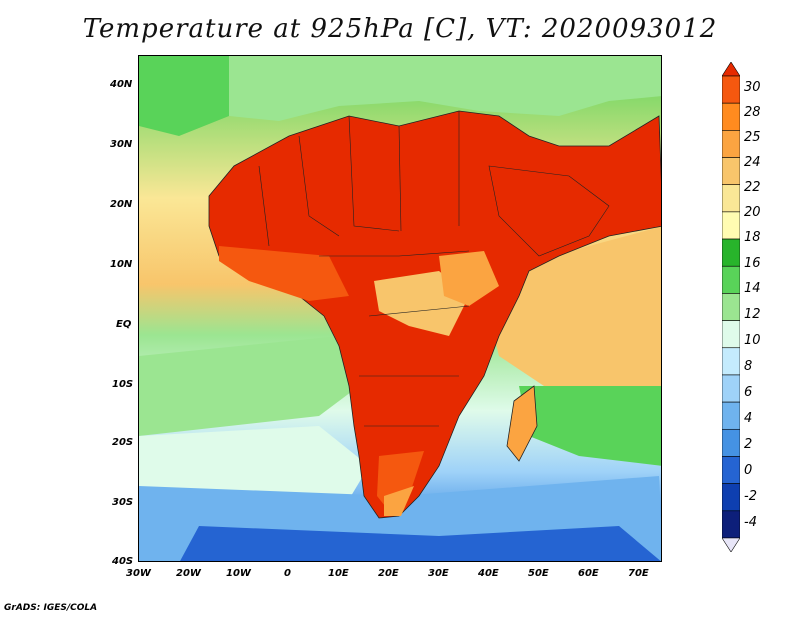 The image size is (800, 618). Describe the element at coordinates (752, 162) in the screenshot. I see `colorbar-label: 24` at that location.